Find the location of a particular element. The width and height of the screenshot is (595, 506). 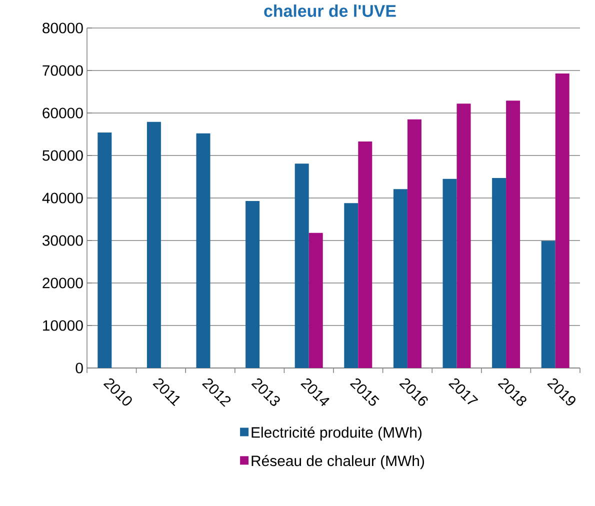

y-tick-label: 60000 is located at coordinates (62, 113).